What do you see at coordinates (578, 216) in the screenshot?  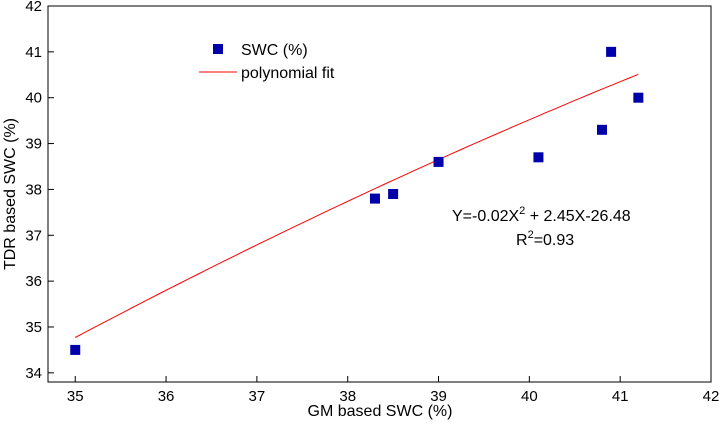 I see `fit-equation-suffix: + 2.45X-26.48` at bounding box center [578, 216].